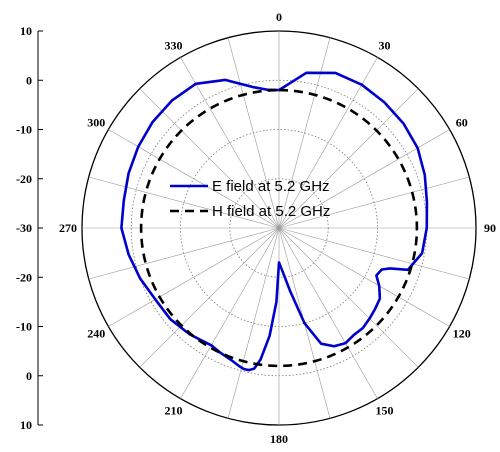 Image resolution: width=500 pixels, height=452 pixels. What do you see at coordinates (29, 376) in the screenshot?
I see `radial-tick-label-7: 0` at bounding box center [29, 376].